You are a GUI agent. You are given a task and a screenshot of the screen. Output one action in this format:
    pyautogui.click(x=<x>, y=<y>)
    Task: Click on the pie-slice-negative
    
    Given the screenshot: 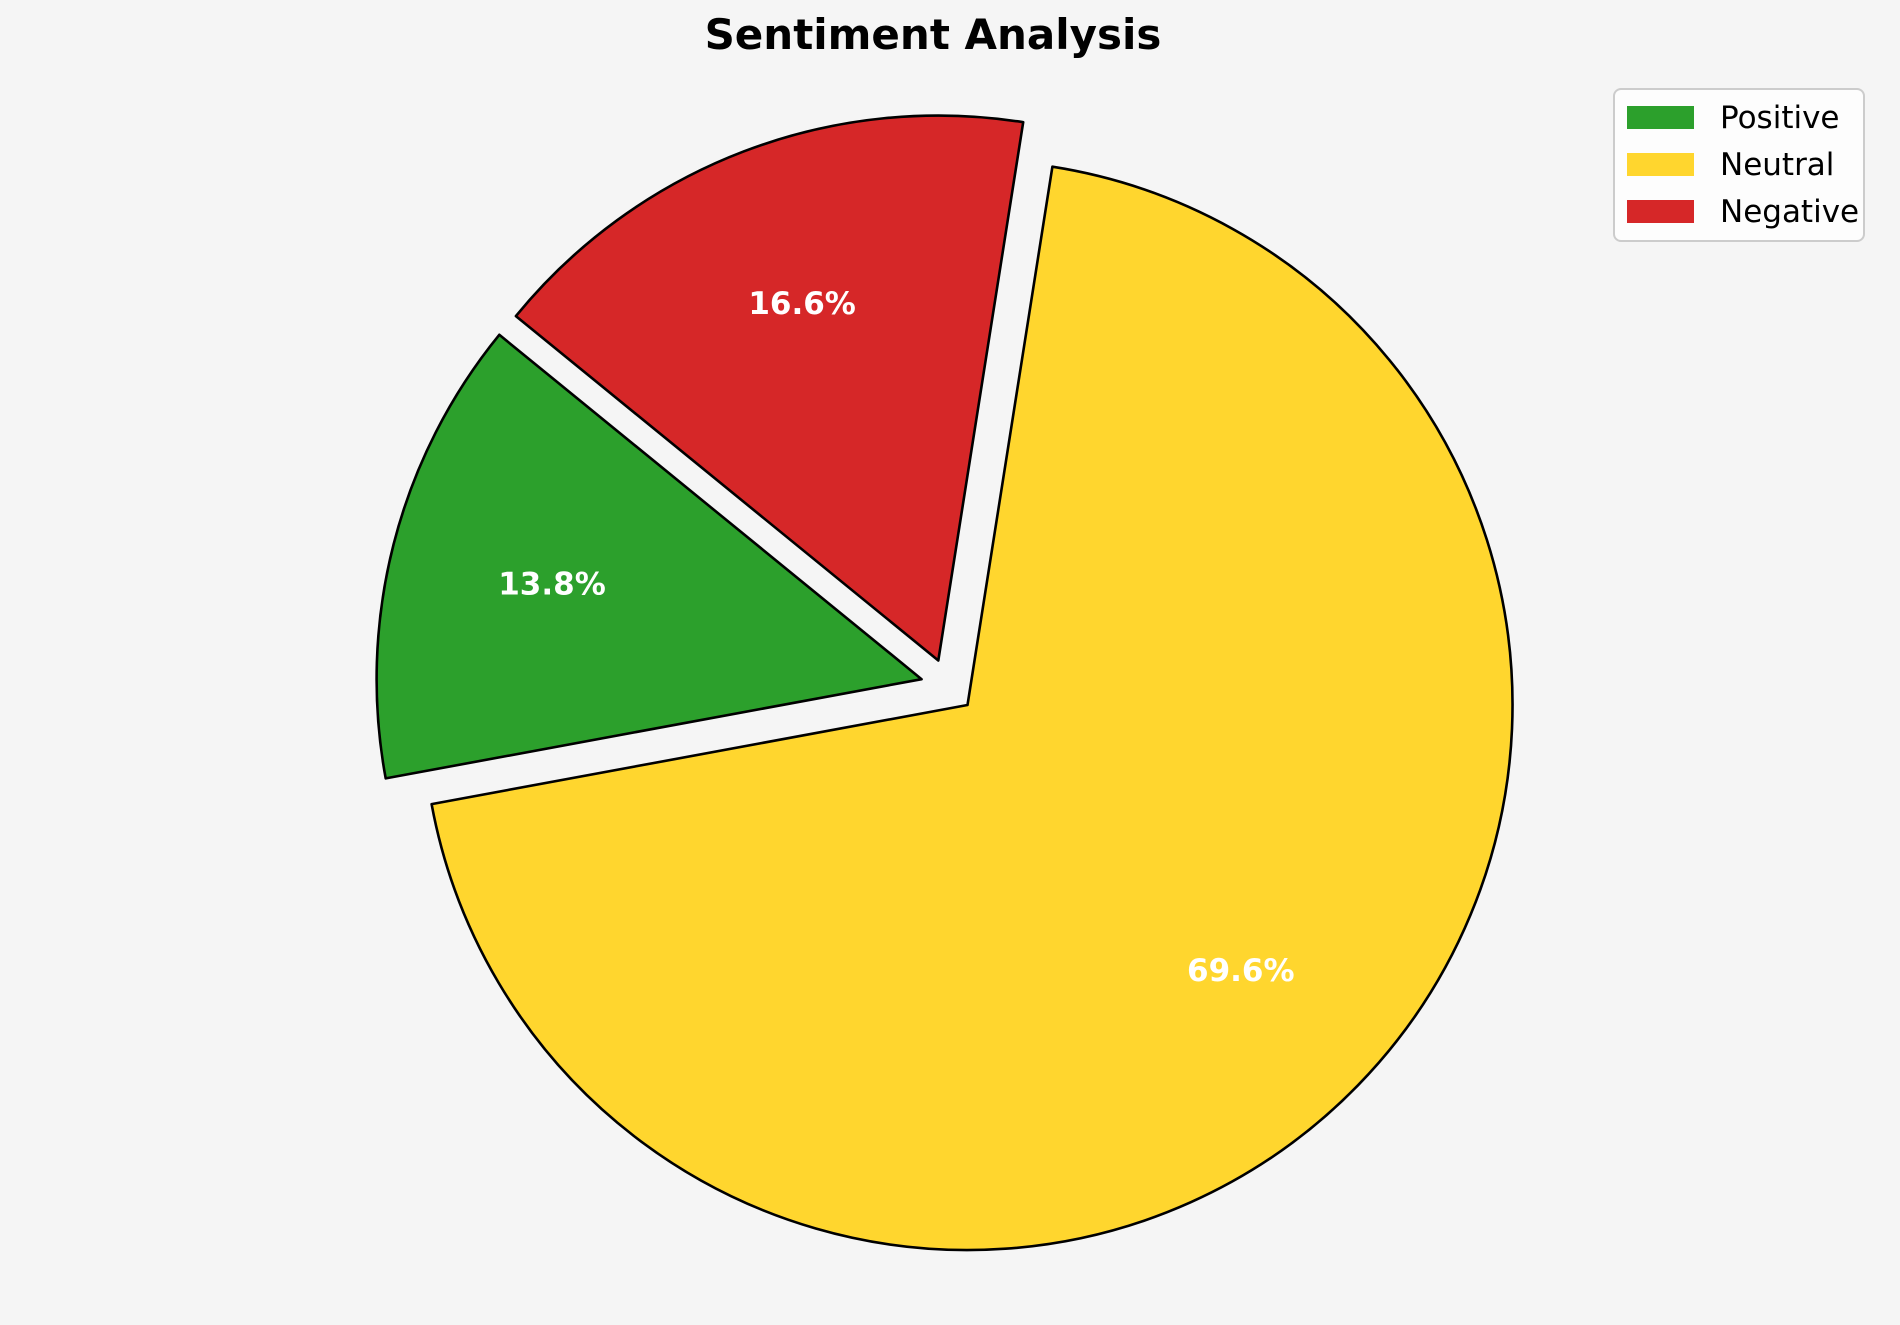 What is the action you would take?
    pyautogui.click(x=769, y=388)
    